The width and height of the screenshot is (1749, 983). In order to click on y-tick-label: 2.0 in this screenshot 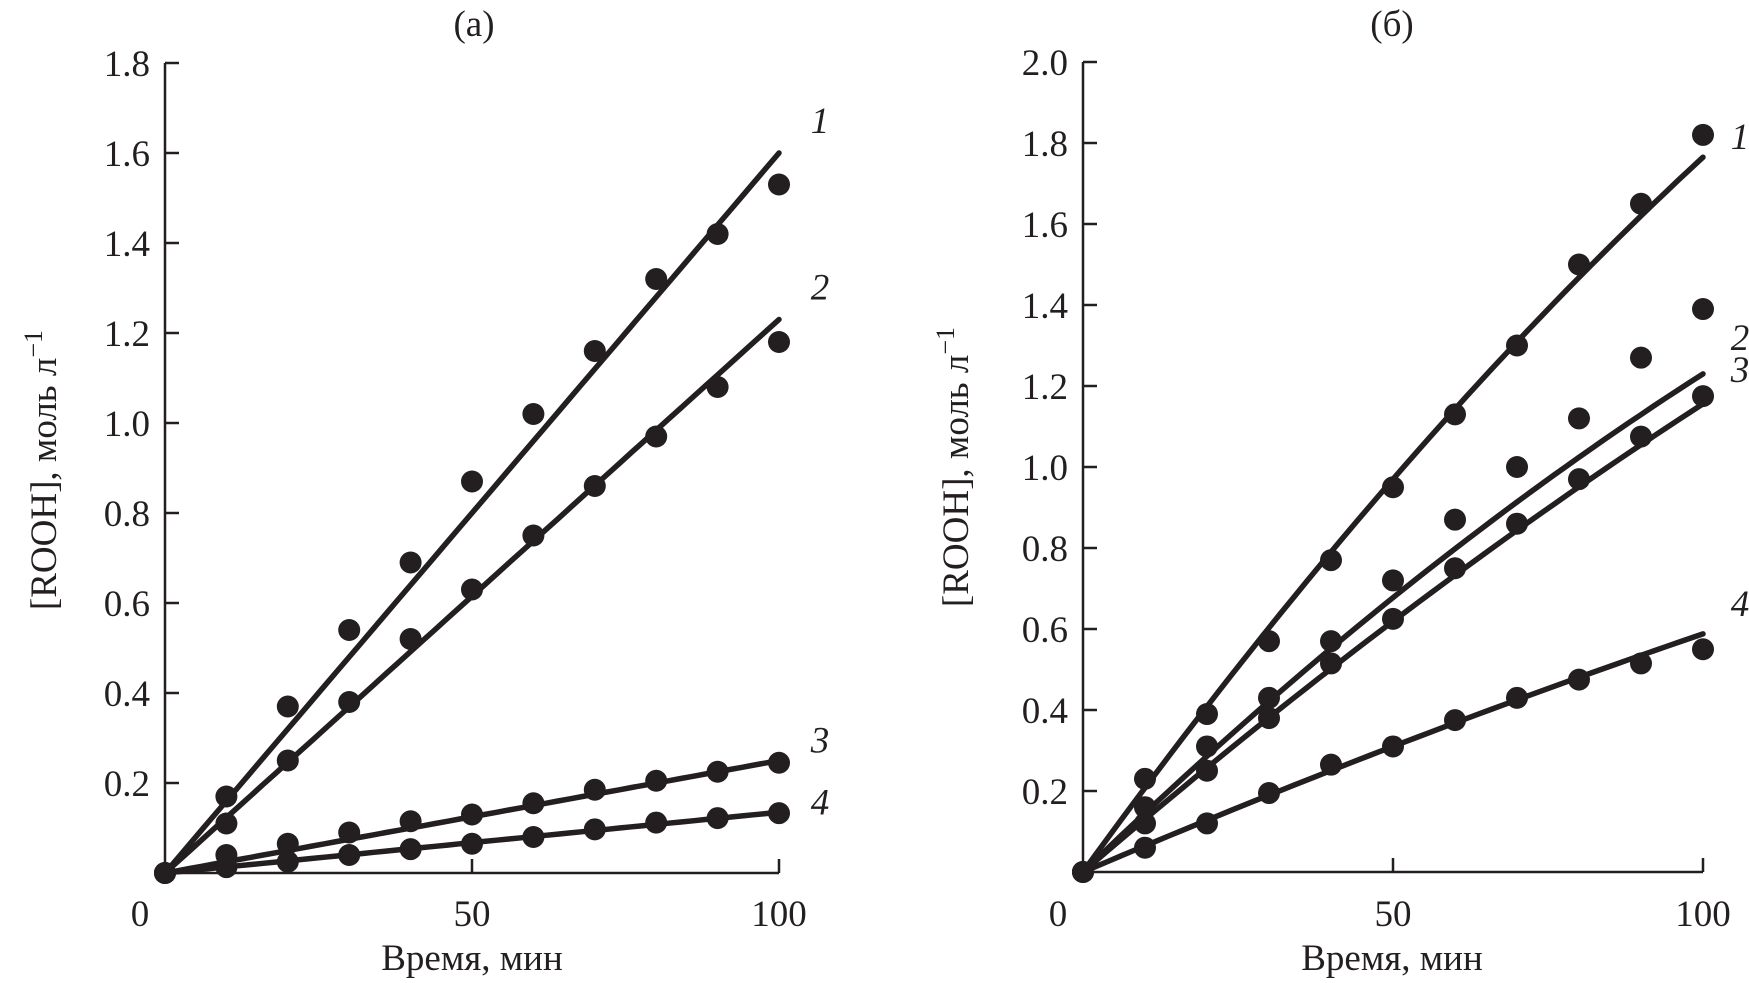, I will do `click(1045, 63)`.